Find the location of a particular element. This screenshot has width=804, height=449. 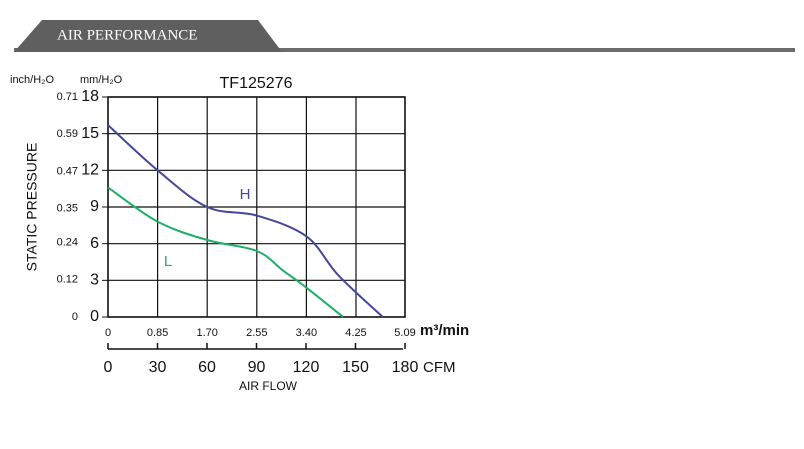

y-tick-label: 3 is located at coordinates (94, 280).